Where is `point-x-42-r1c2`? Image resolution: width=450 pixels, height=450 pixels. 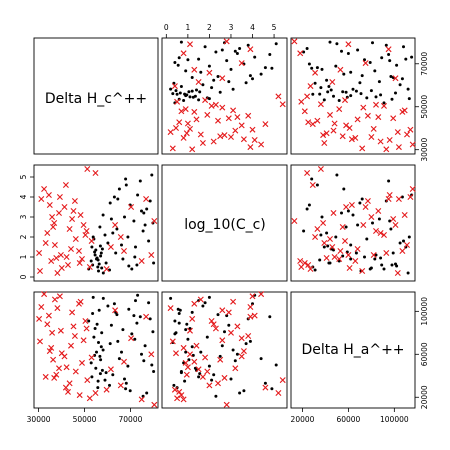
point-x-42-r1c2 is located at coordinates (241, 63).